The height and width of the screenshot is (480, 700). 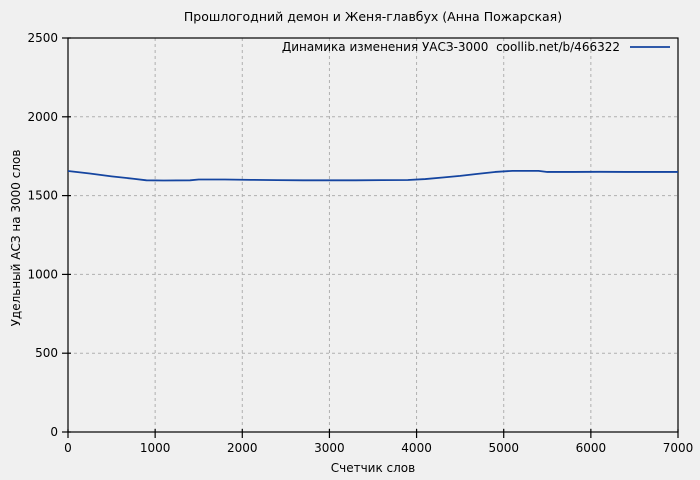 I want to click on x-tick-label: 5000, so click(x=503, y=448).